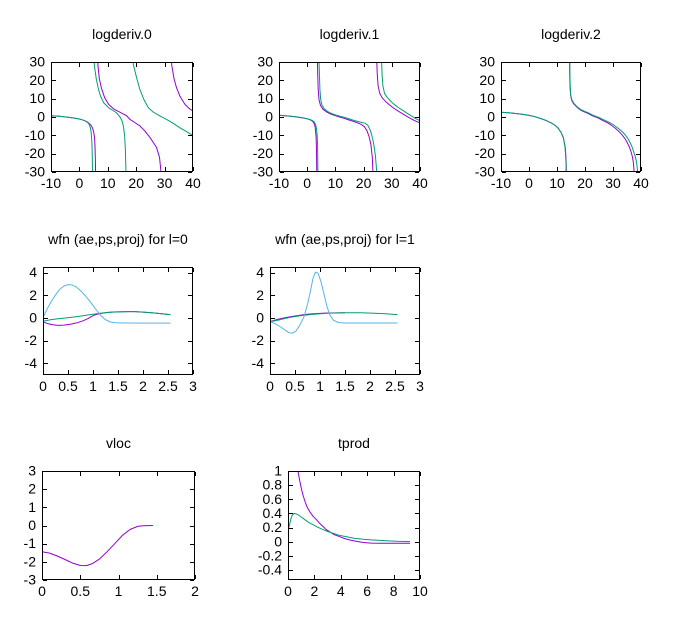 The height and width of the screenshot is (620, 680). What do you see at coordinates (273, 485) in the screenshot?
I see `y-tick-label: 0.8` at bounding box center [273, 485].